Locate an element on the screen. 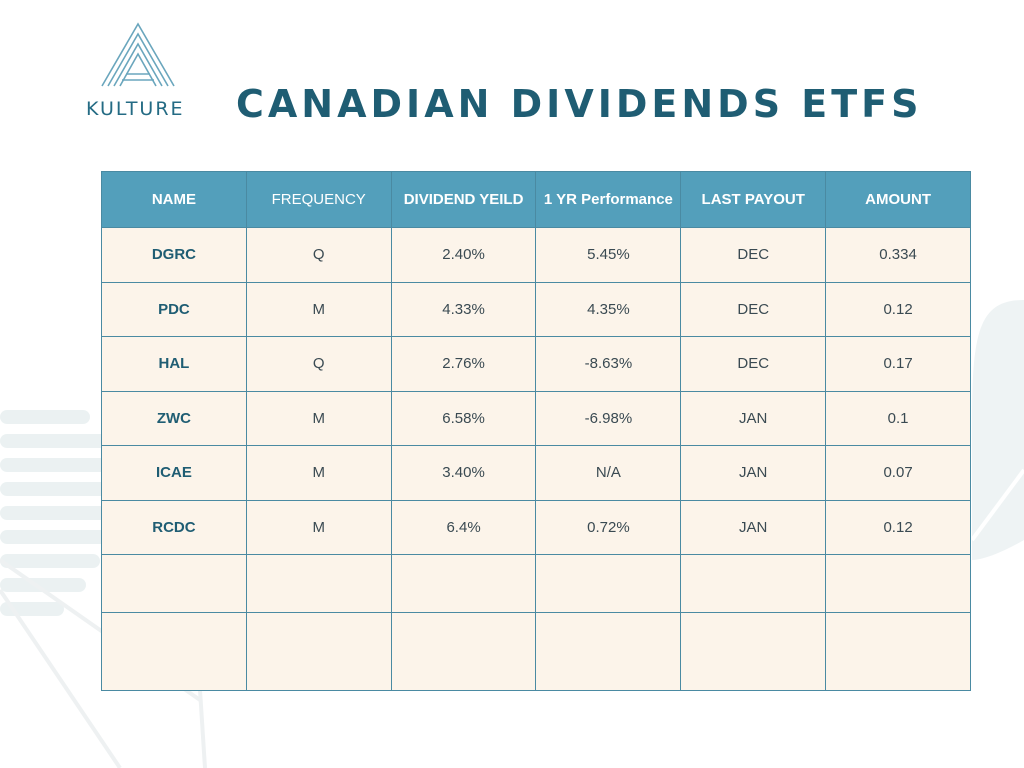 This screenshot has width=1024, height=768. cell-1yr-performance: 5.45% is located at coordinates (608, 255).